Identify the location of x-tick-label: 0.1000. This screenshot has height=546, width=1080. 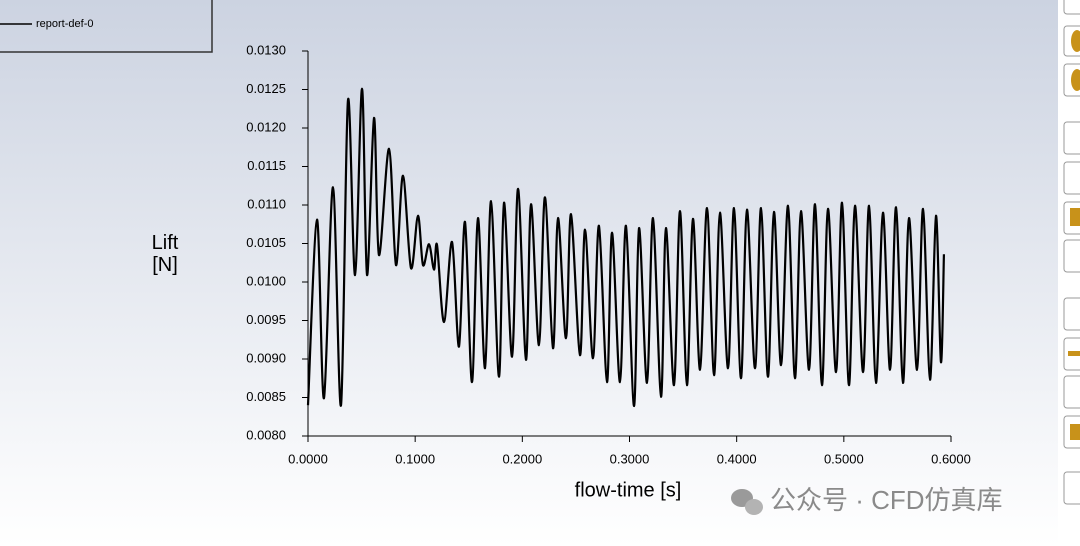
(415, 458).